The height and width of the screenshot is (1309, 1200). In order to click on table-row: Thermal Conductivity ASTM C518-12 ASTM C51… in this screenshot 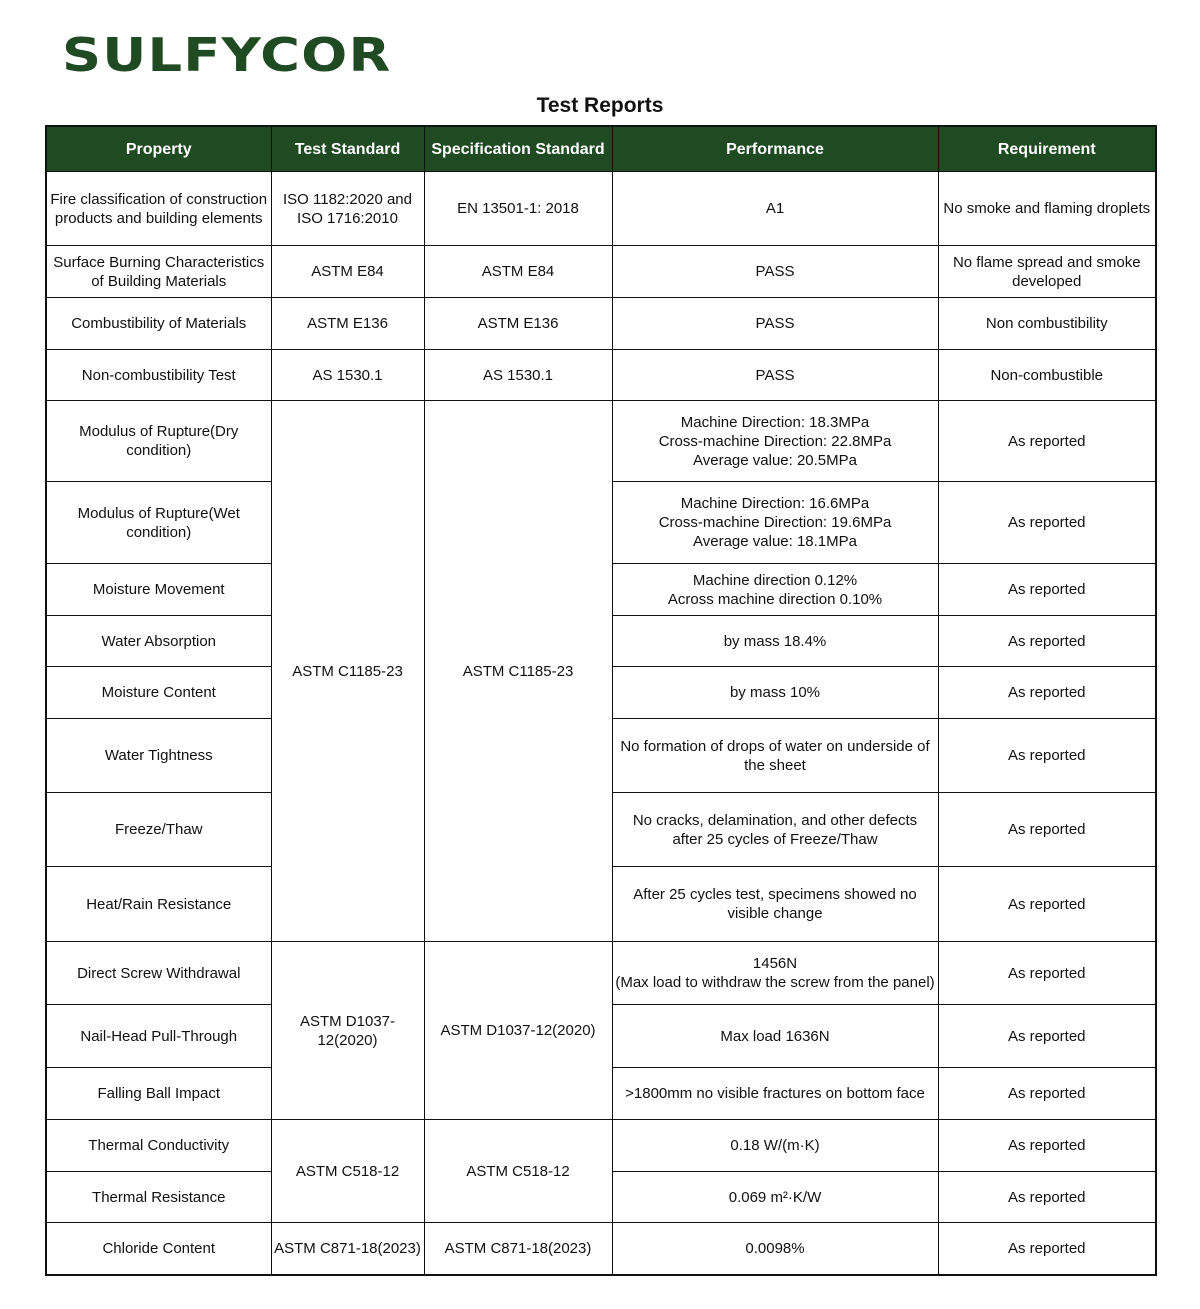, I will do `click(601, 1171)`.